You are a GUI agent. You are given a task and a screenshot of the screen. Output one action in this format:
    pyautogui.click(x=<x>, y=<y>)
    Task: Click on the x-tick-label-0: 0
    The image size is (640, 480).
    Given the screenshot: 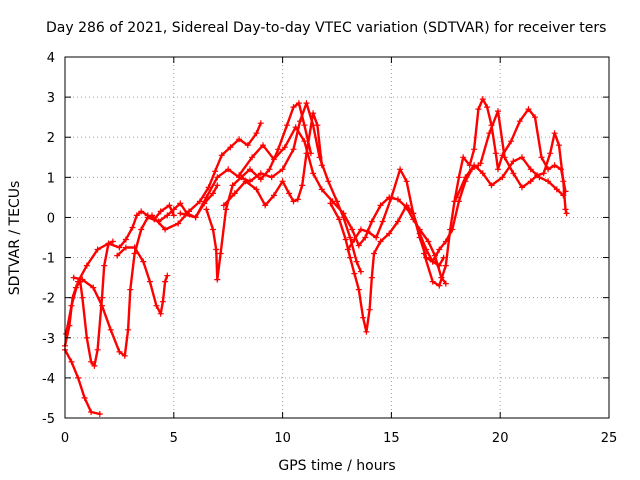 What is the action you would take?
    pyautogui.click(x=65, y=438)
    